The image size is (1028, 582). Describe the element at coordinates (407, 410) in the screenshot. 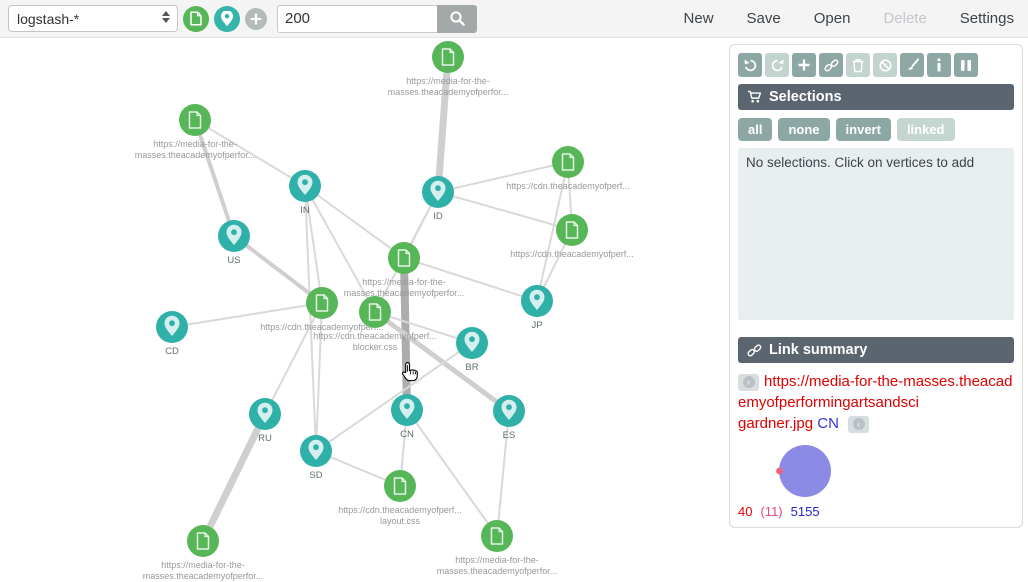

I see `graph-node-pin-CN` at that location.